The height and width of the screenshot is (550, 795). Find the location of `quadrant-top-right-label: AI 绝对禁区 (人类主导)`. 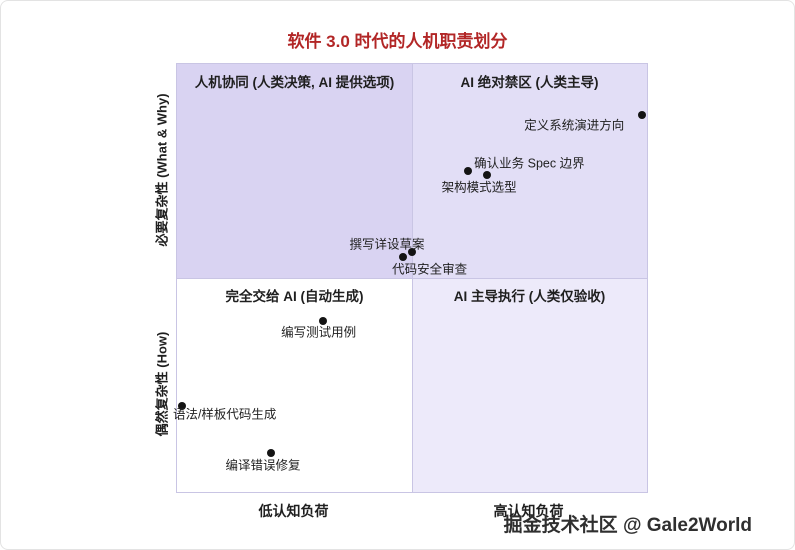

quadrant-top-right-label: AI 绝对禁区 (人类主导) is located at coordinates (529, 82).